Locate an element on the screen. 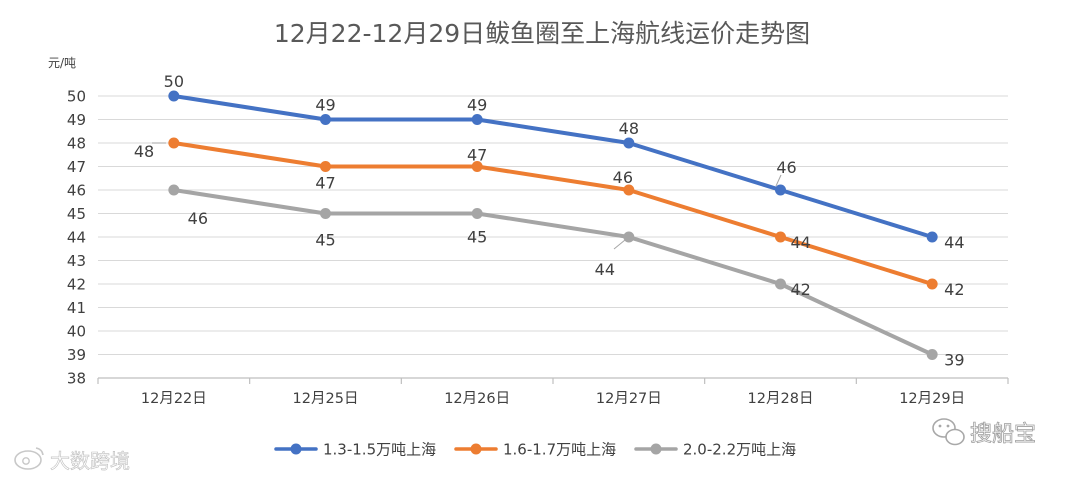  data-label: 39 is located at coordinates (954, 360).